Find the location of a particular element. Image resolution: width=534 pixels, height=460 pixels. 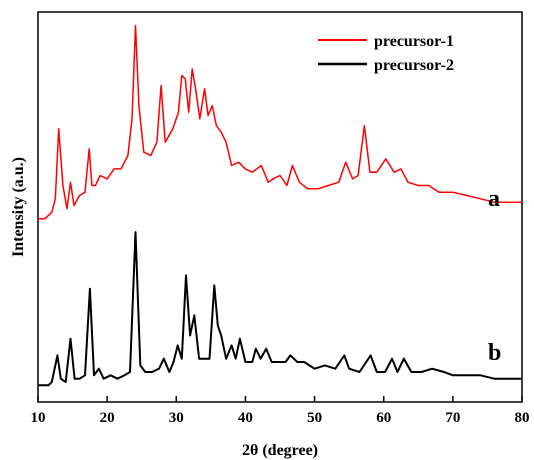

x-tick-label: 10 is located at coordinates (38, 418).